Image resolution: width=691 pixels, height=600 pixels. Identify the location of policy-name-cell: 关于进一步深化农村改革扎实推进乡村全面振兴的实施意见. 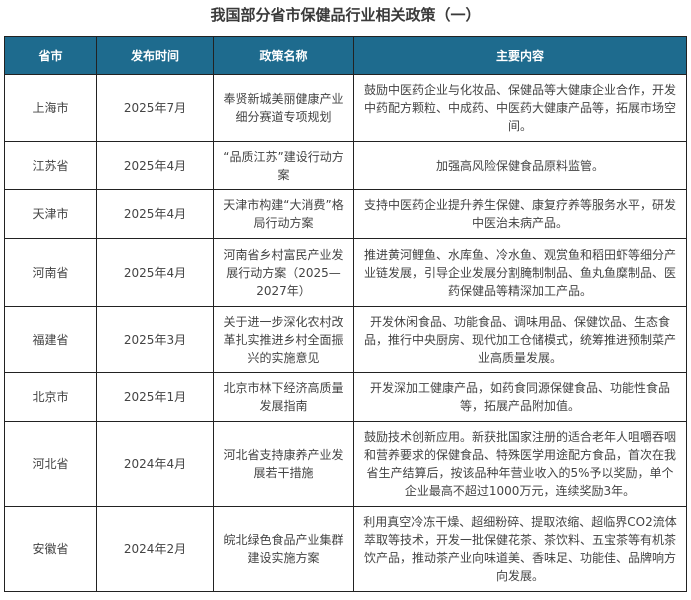
(283, 339).